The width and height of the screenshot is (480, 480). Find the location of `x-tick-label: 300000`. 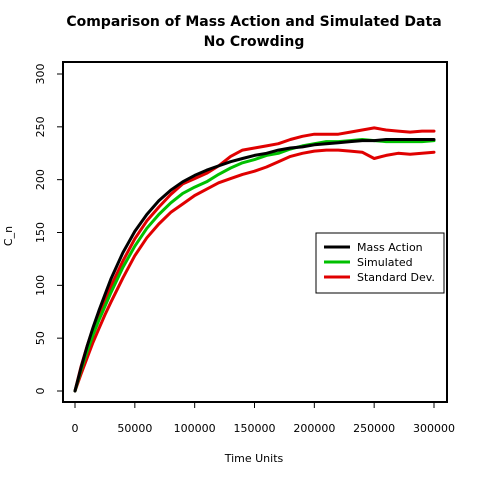

x-tick-label: 300000 is located at coordinates (434, 428).